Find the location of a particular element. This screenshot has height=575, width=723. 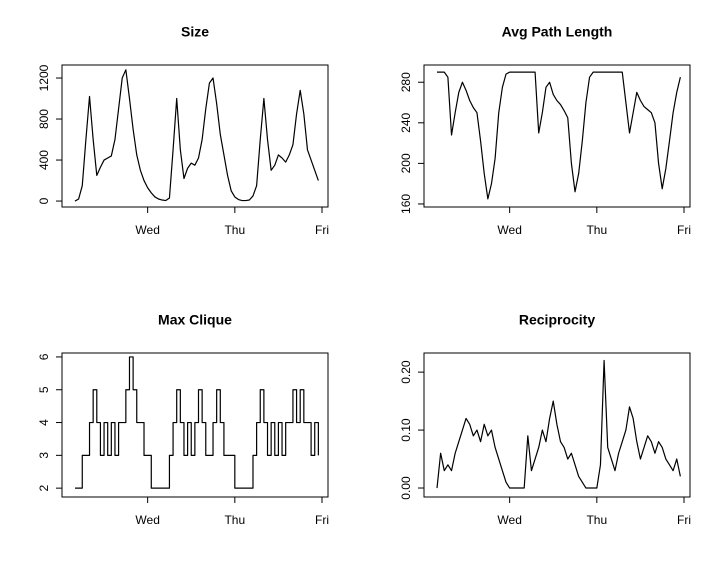

chart-title: Size is located at coordinates (195, 32).